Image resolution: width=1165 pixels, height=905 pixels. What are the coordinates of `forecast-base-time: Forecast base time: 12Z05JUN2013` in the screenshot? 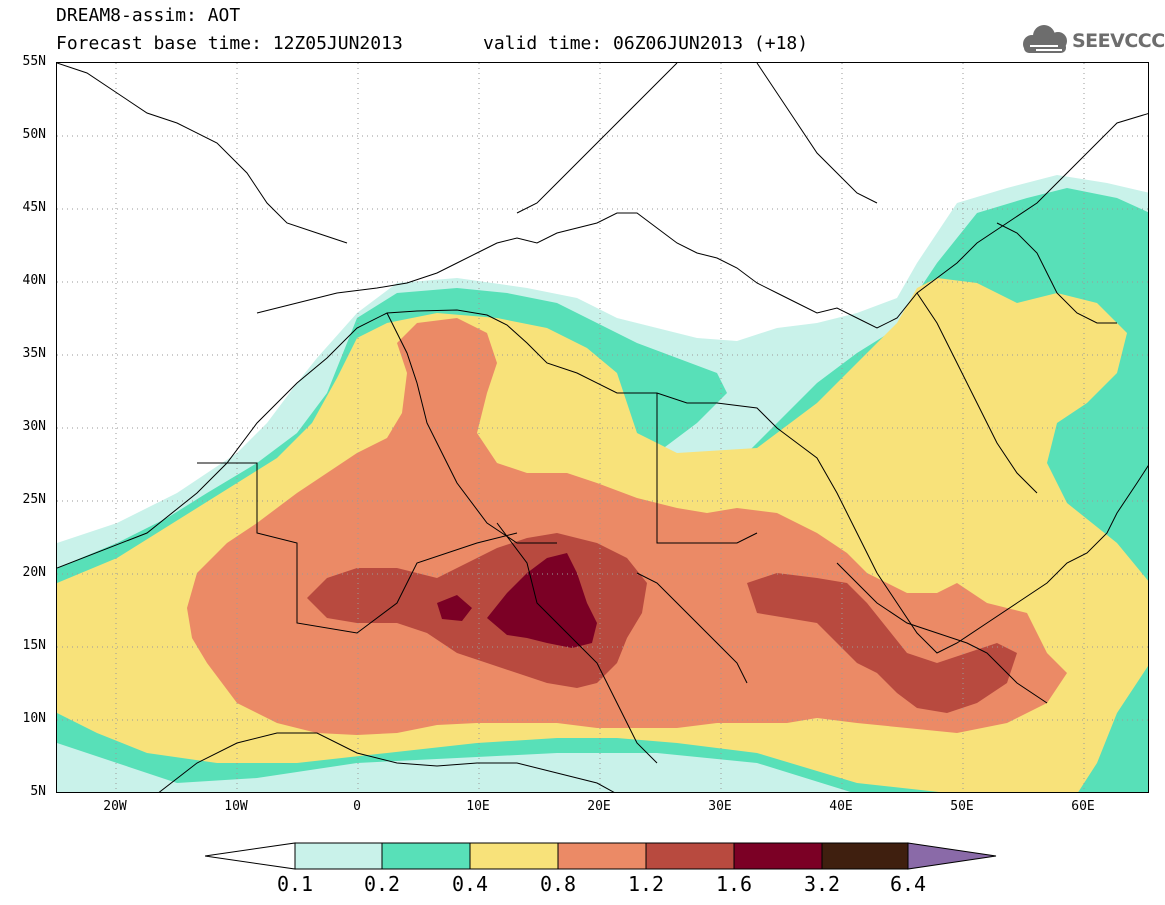 It's located at (229, 43).